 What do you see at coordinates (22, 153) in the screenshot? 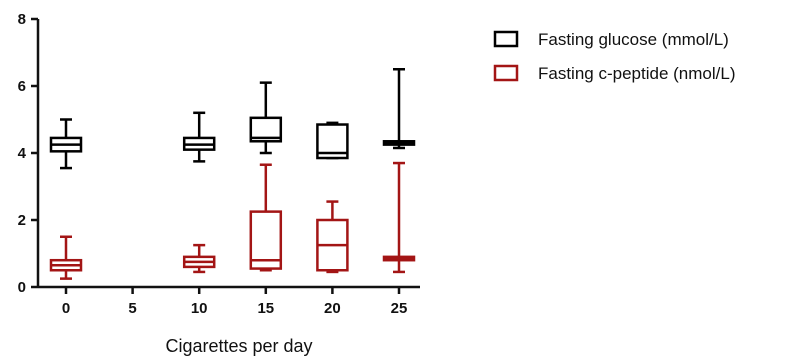
I see `y-tick-label: 4` at bounding box center [22, 153].